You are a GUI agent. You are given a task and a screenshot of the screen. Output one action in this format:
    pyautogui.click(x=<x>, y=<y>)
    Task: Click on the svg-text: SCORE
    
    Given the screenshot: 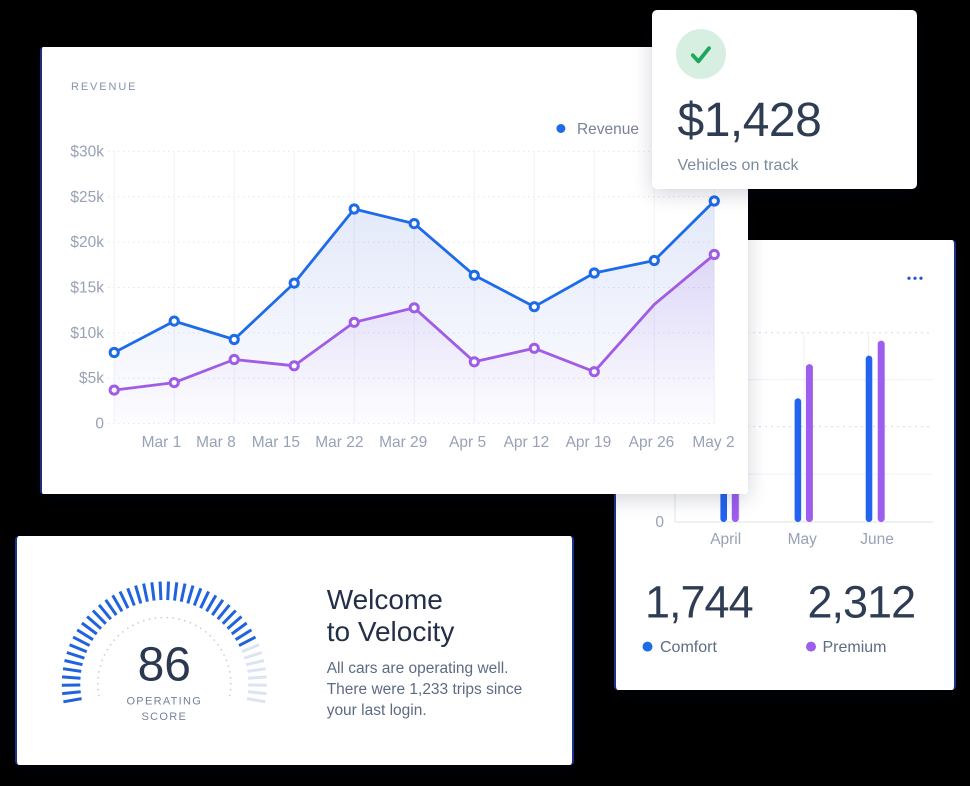 What is the action you would take?
    pyautogui.click(x=164, y=717)
    